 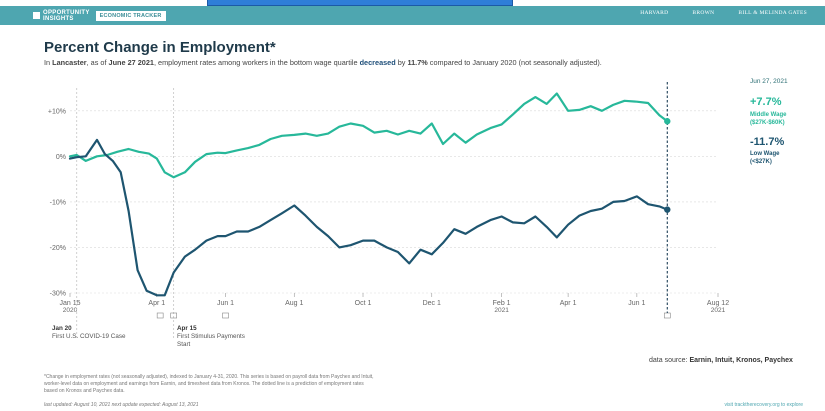 What do you see at coordinates (61, 157) in the screenshot?
I see `y-tick-label: 0%` at bounding box center [61, 157].